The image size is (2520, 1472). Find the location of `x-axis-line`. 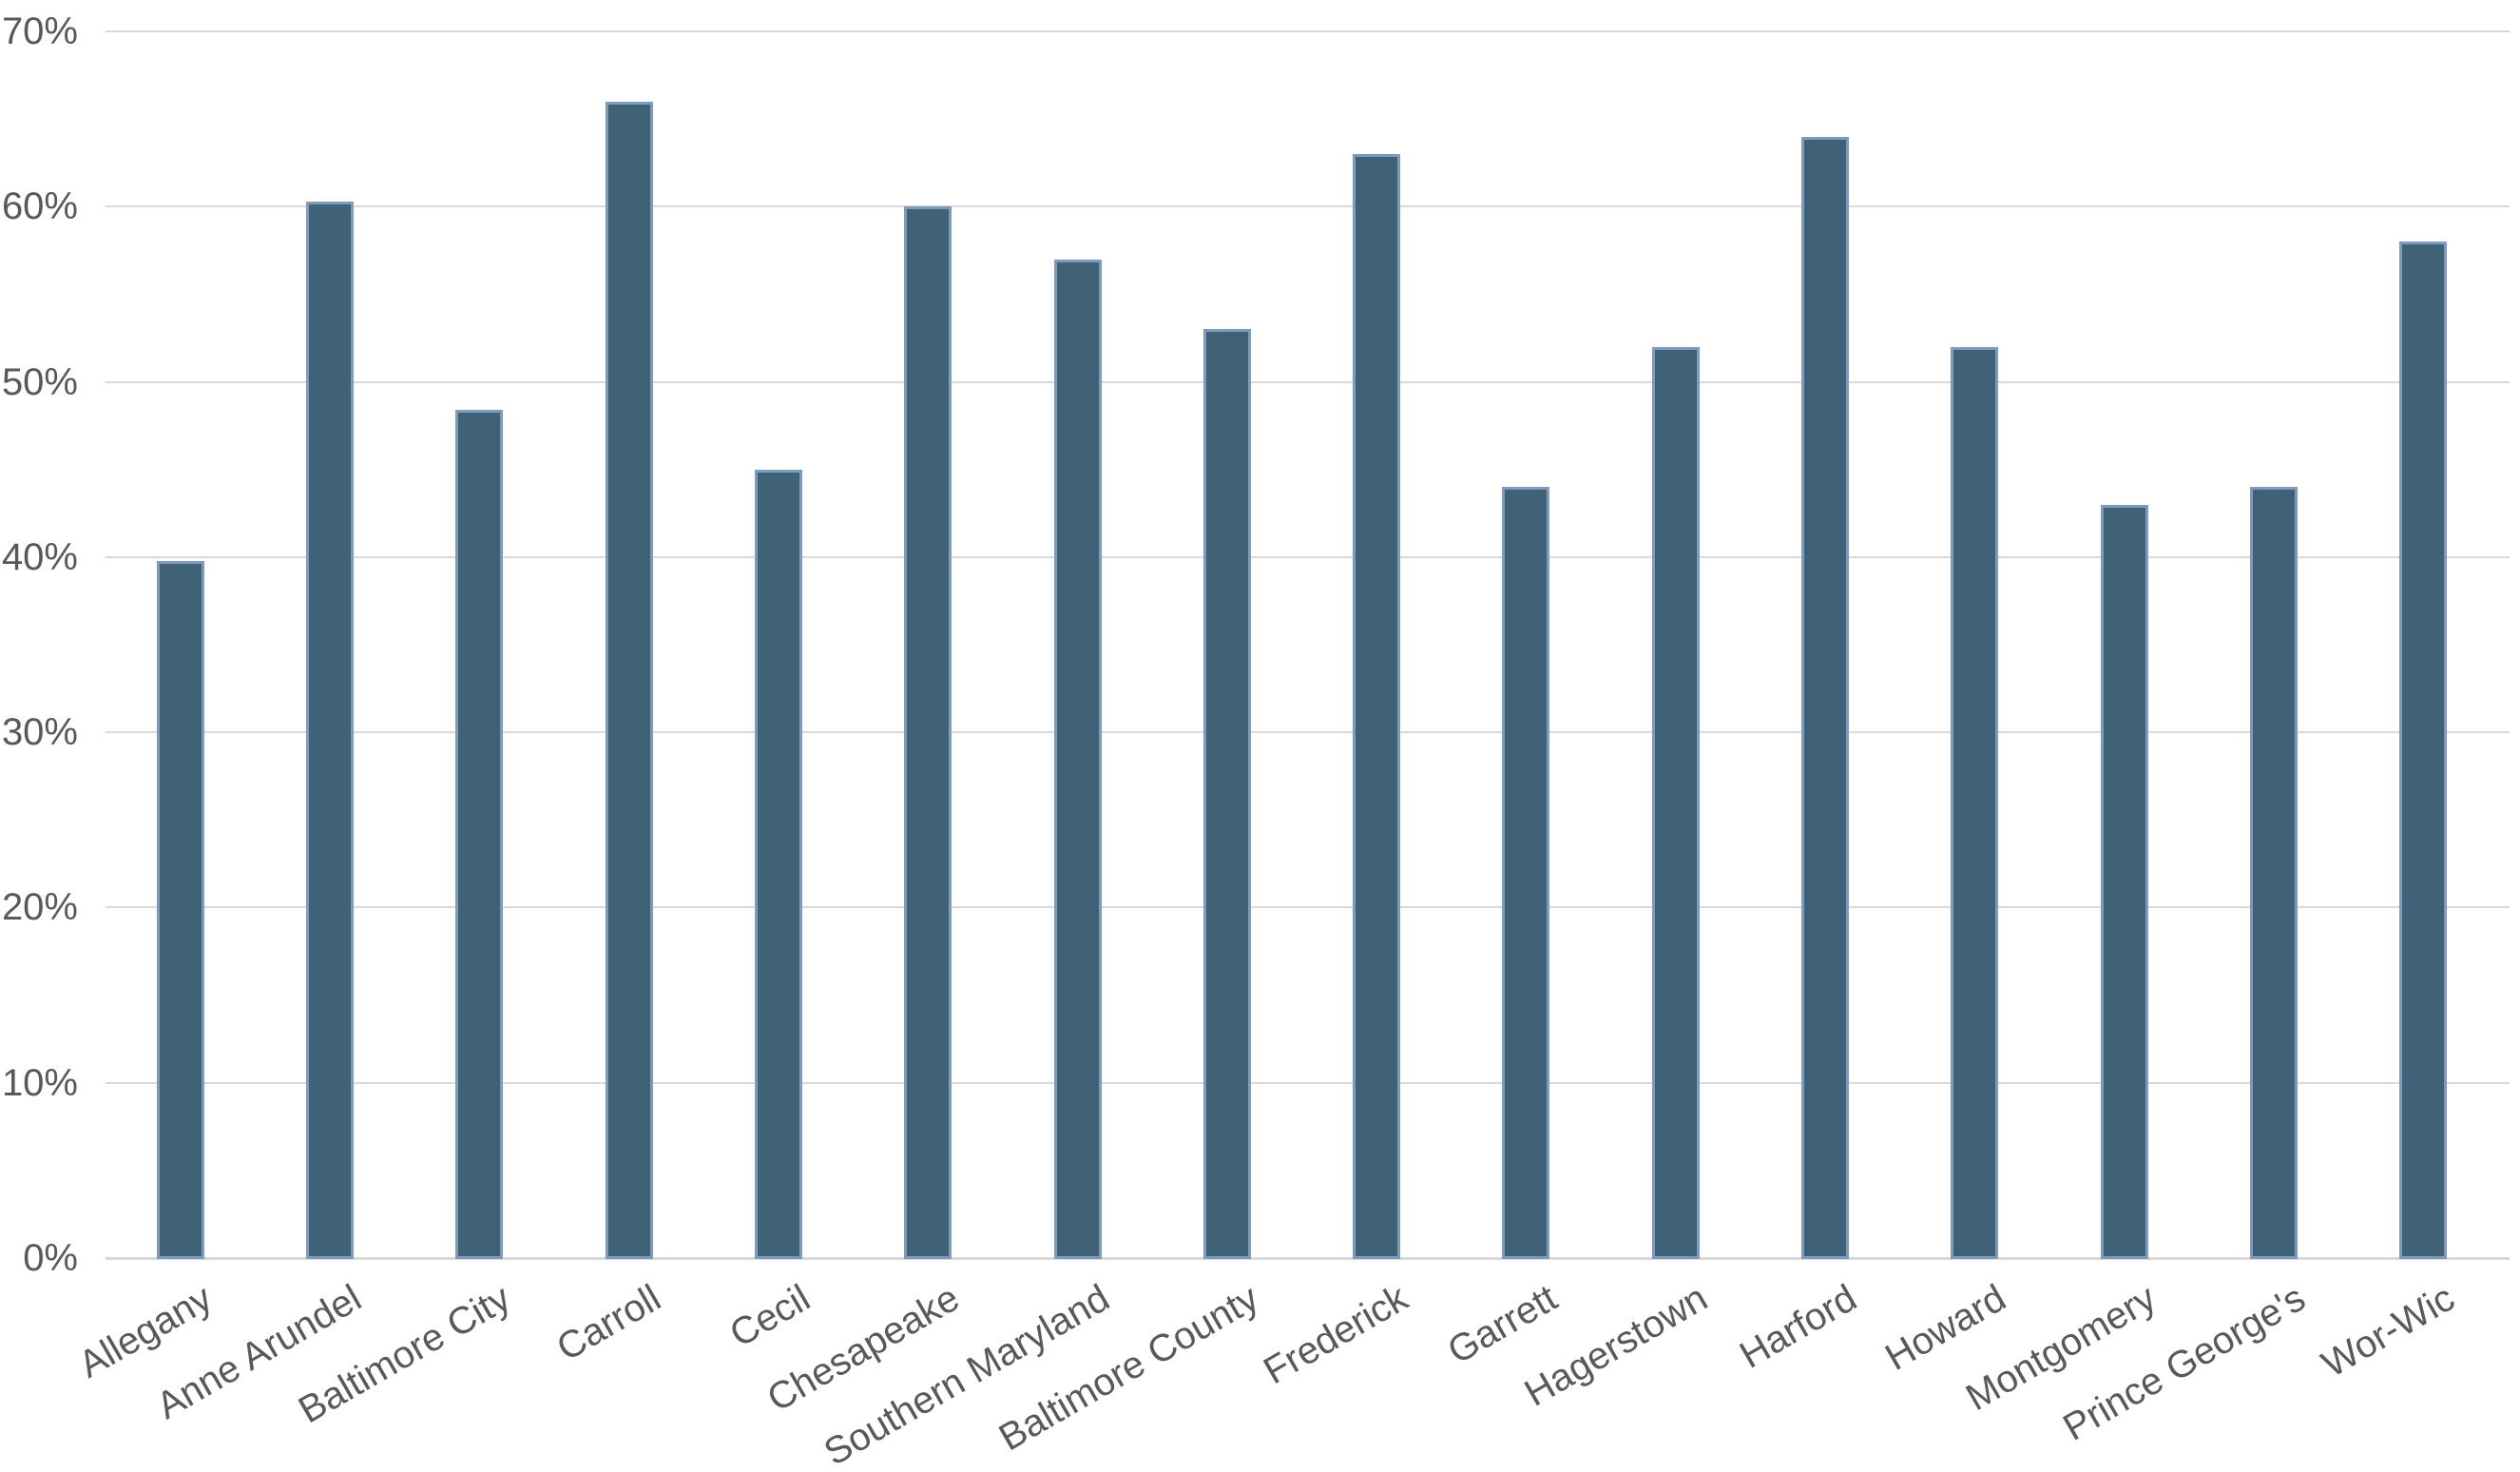

x-axis-line is located at coordinates (1308, 1258).